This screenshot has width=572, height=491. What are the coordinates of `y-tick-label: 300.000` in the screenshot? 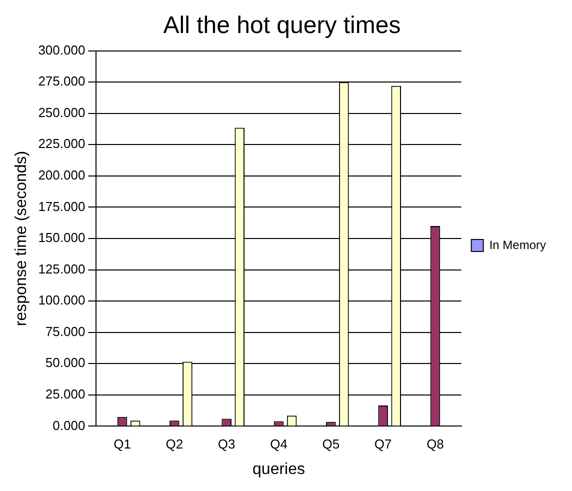 It's located at (62, 50).